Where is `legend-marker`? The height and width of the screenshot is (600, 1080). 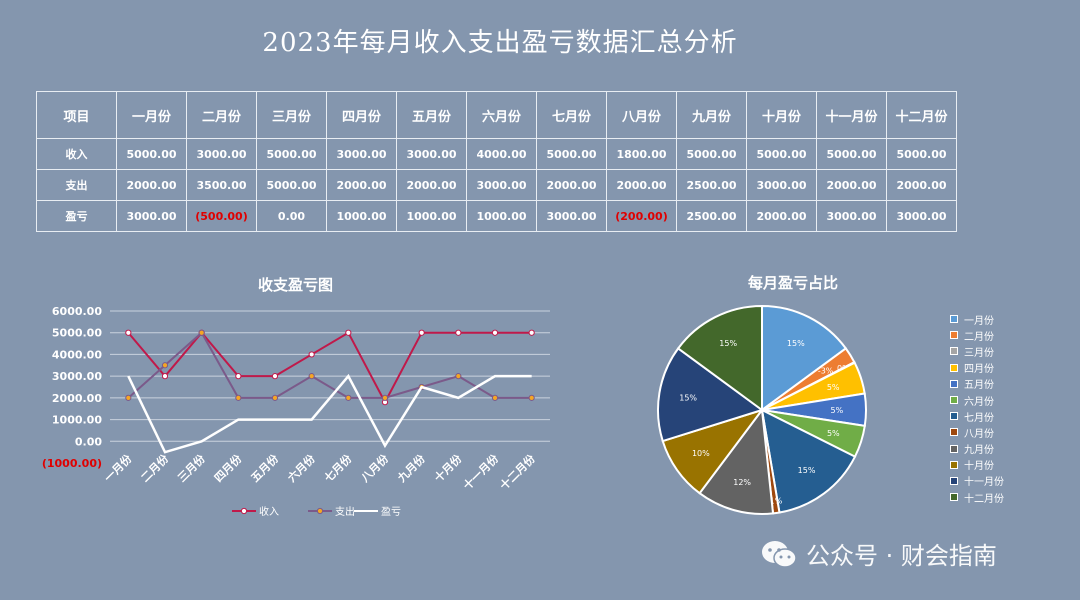 legend-marker is located at coordinates (320, 511).